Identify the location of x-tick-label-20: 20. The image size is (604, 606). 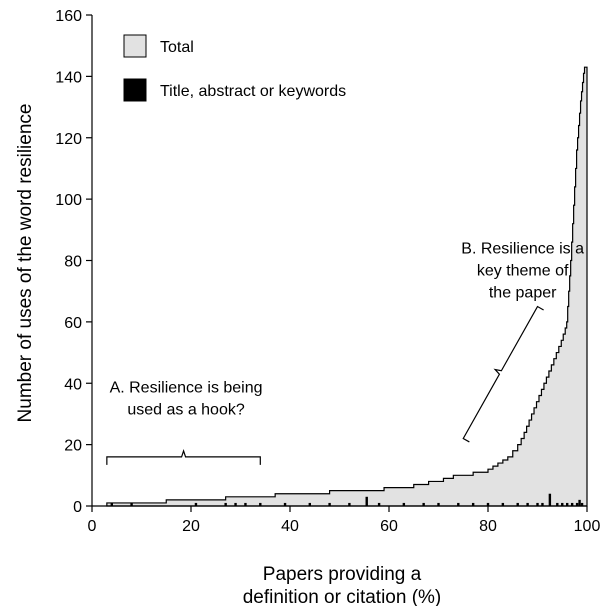
(191, 526).